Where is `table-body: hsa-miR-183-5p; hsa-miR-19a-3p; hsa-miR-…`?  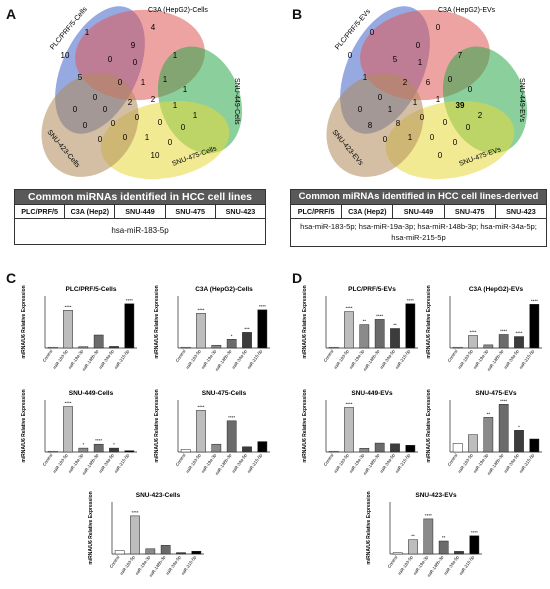
table-body: hsa-miR-183-5p; hsa-miR-19a-3p; hsa-miR-… is located at coordinates (418, 232).